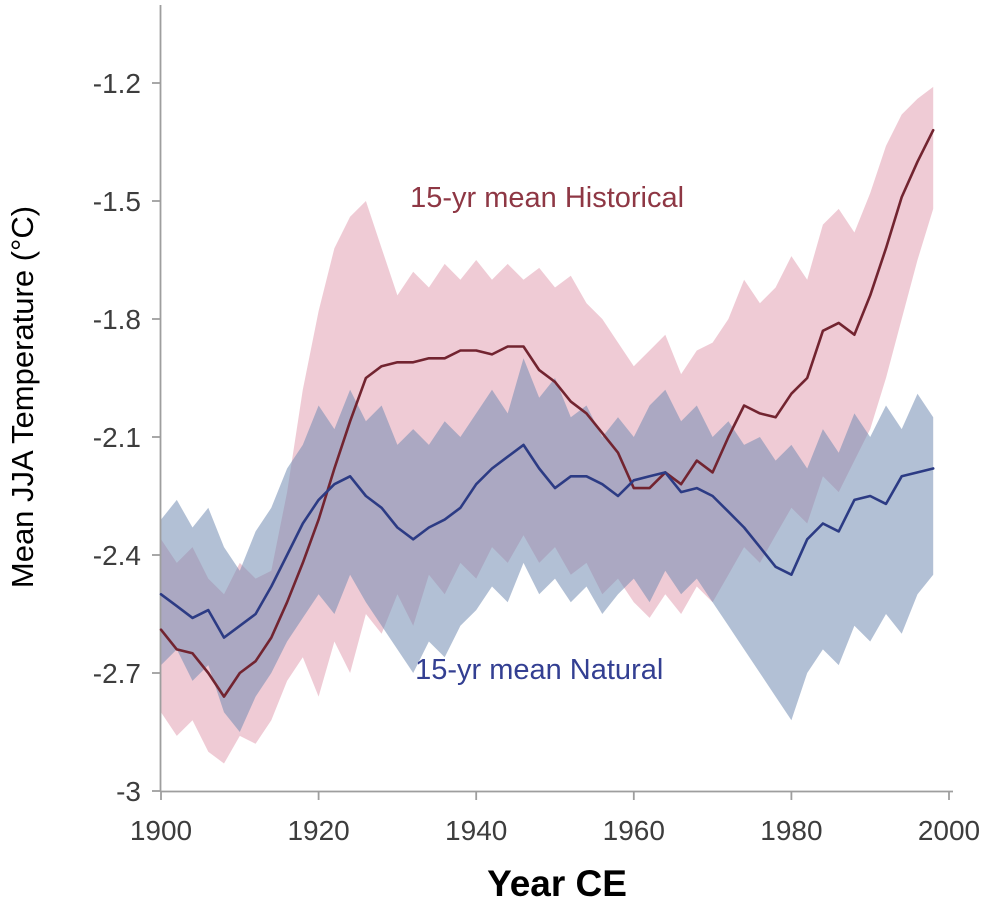 Image resolution: width=1004 pixels, height=922 pixels. I want to click on series-label-historical: 15-yr mean Historical, so click(547, 198).